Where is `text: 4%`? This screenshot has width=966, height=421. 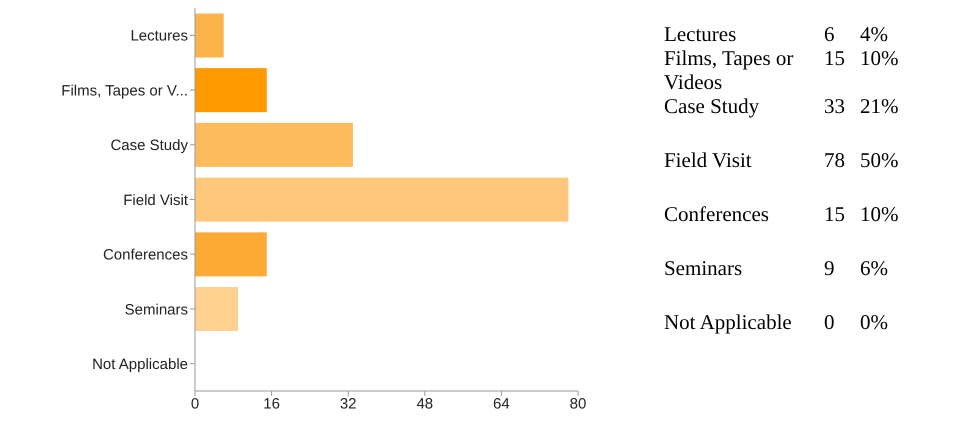
text: 4% is located at coordinates (874, 34).